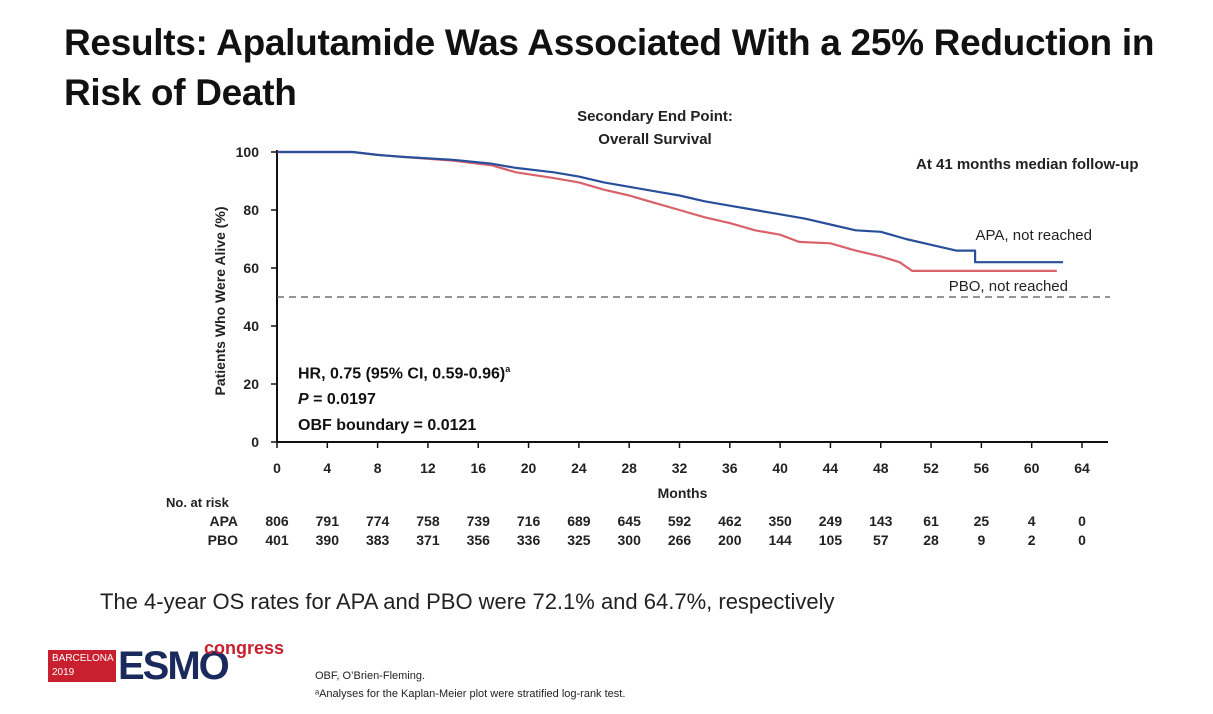  I want to click on series-line-apa, so click(670, 207).